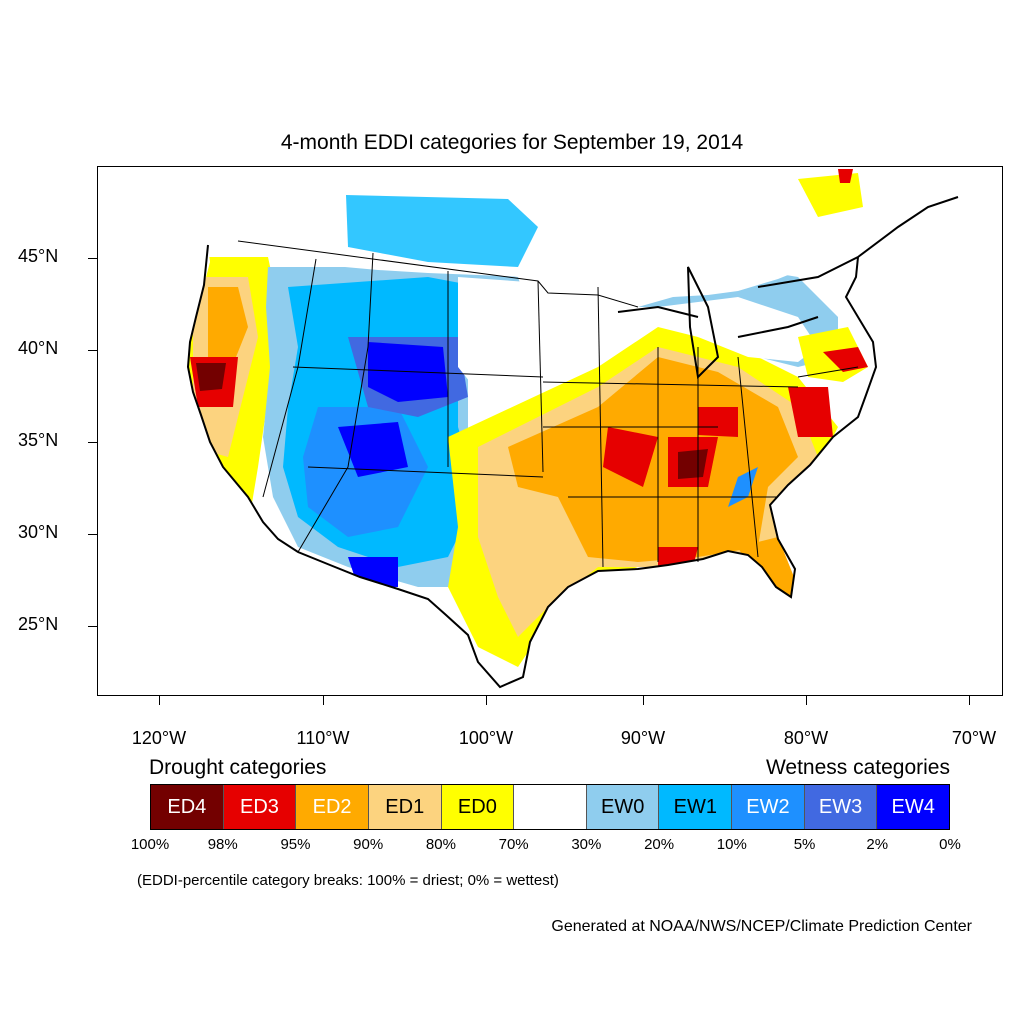 This screenshot has height=1024, width=1024. What do you see at coordinates (841, 807) in the screenshot?
I see `legend-box-ew3: EW3` at bounding box center [841, 807].